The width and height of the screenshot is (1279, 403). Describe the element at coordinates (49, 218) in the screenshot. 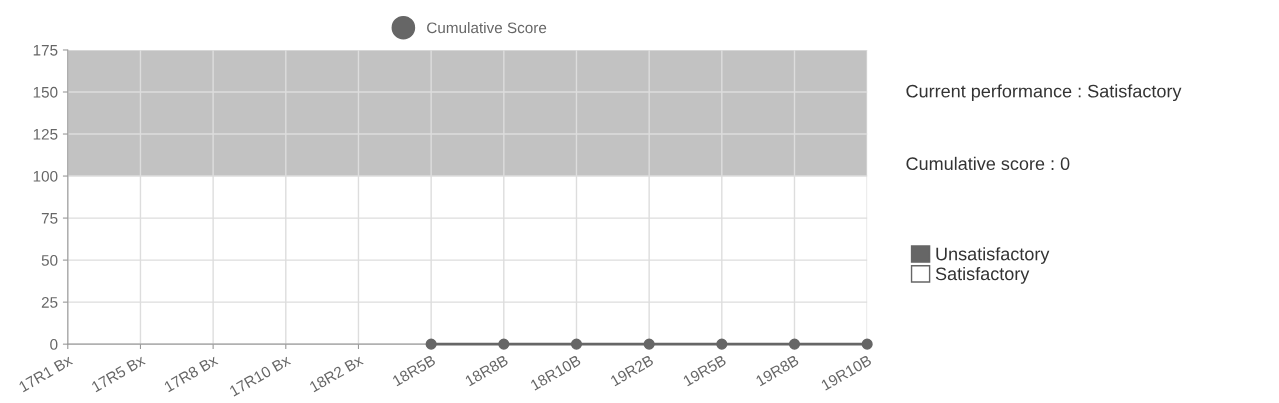

I see `y-tick-label: 75` at that location.